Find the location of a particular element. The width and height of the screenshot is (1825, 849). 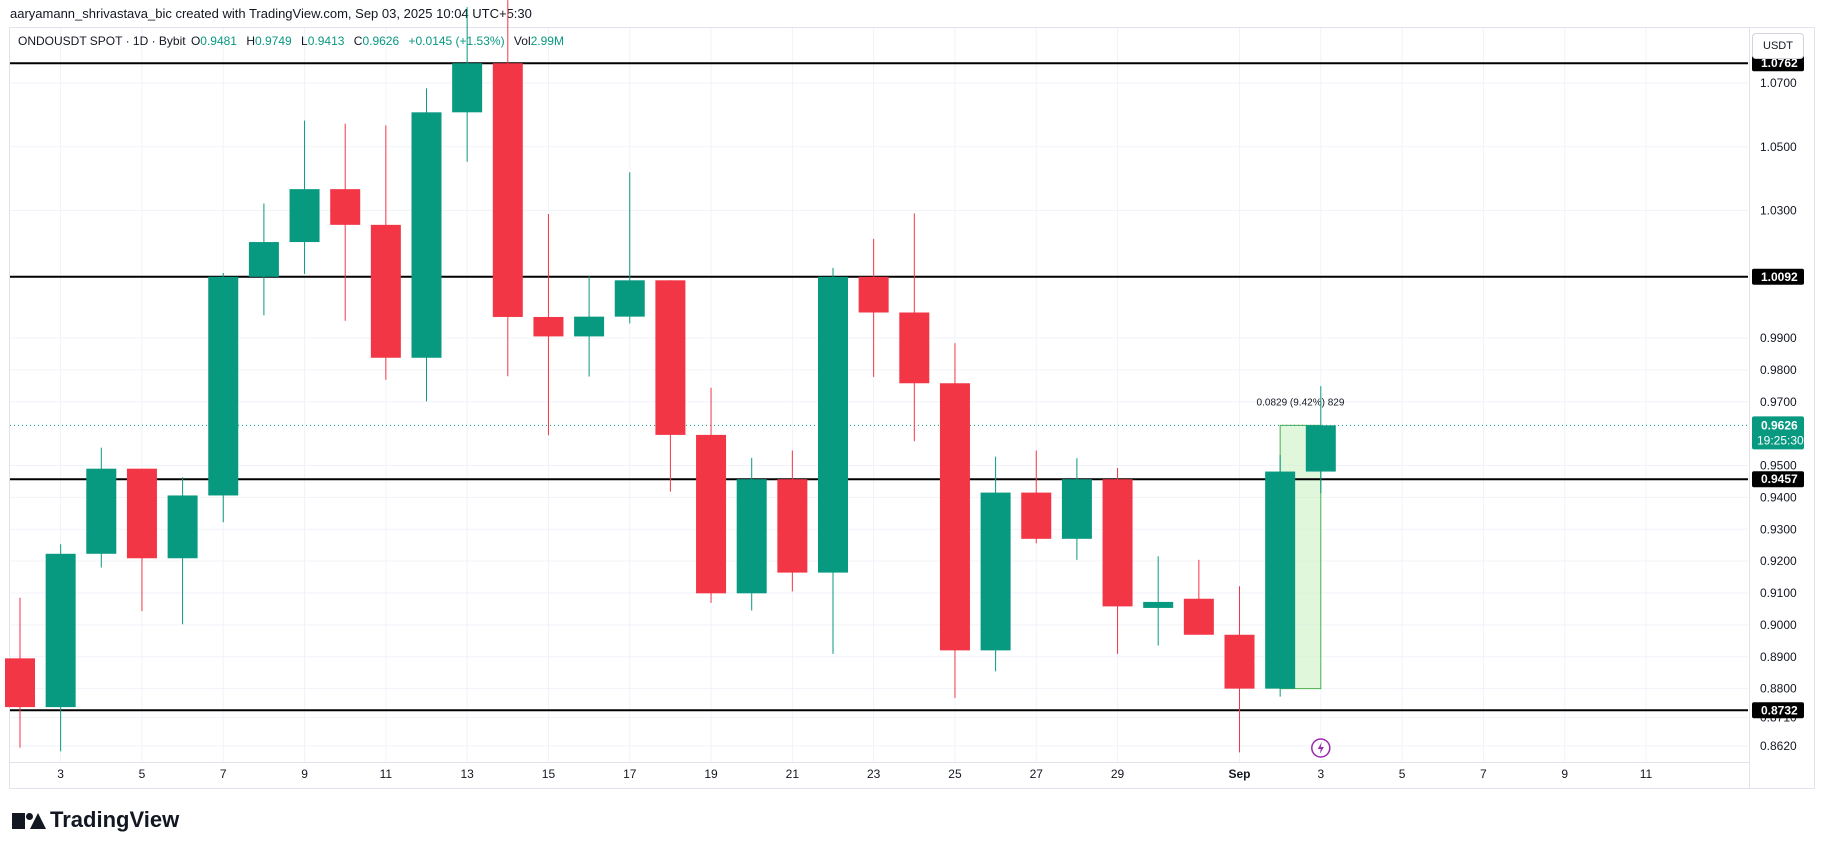

tradingview-logo: TradingView is located at coordinates (95, 820).